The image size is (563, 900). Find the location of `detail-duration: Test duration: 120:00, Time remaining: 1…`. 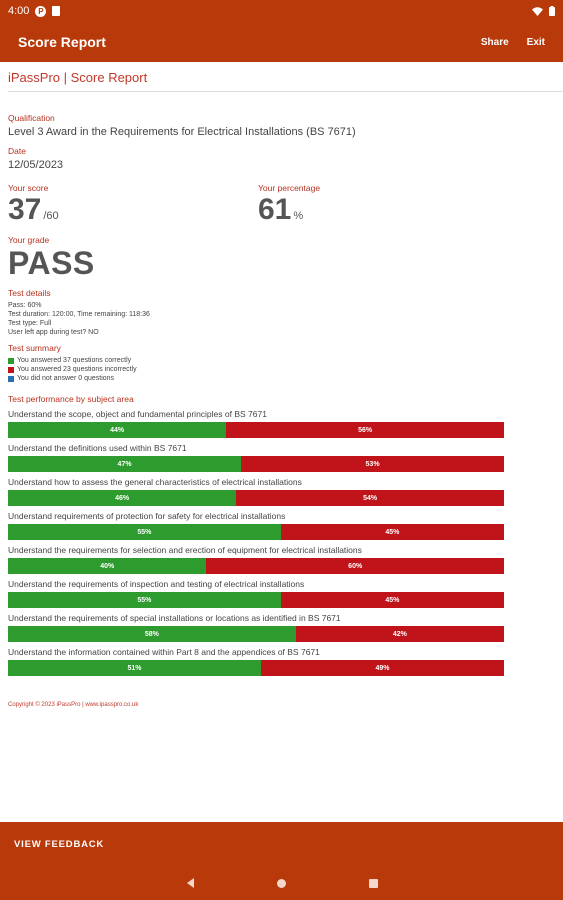

detail-duration: Test duration: 120:00, Time remaining: 1… is located at coordinates (79, 314).